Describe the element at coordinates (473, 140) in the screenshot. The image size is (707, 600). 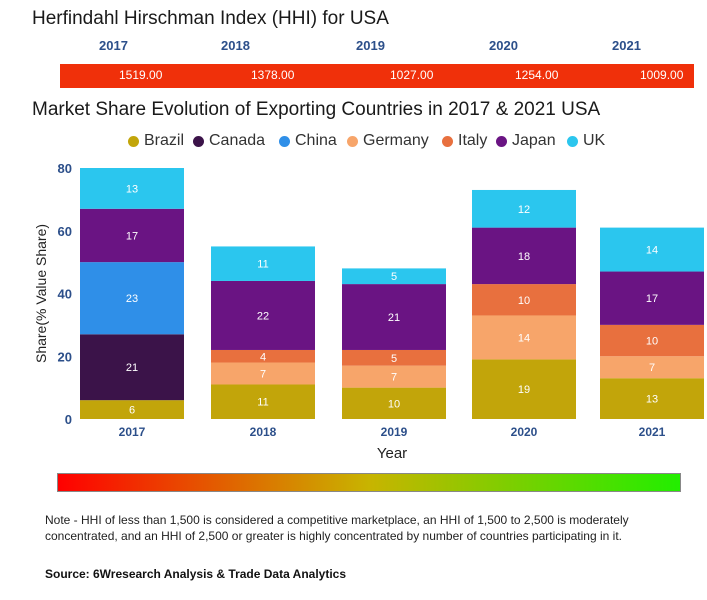
I see `legend-label: Italy` at that location.